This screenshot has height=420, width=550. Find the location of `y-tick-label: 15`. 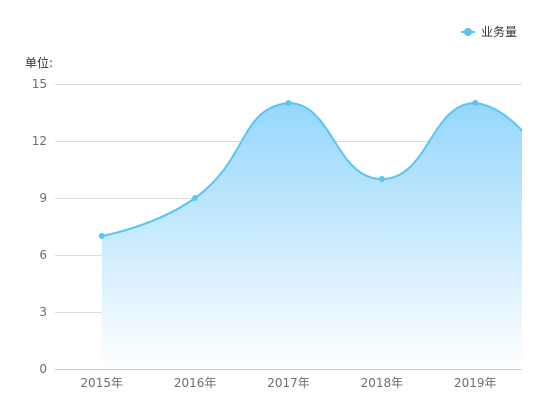

y-tick-label: 15 is located at coordinates (39, 84).